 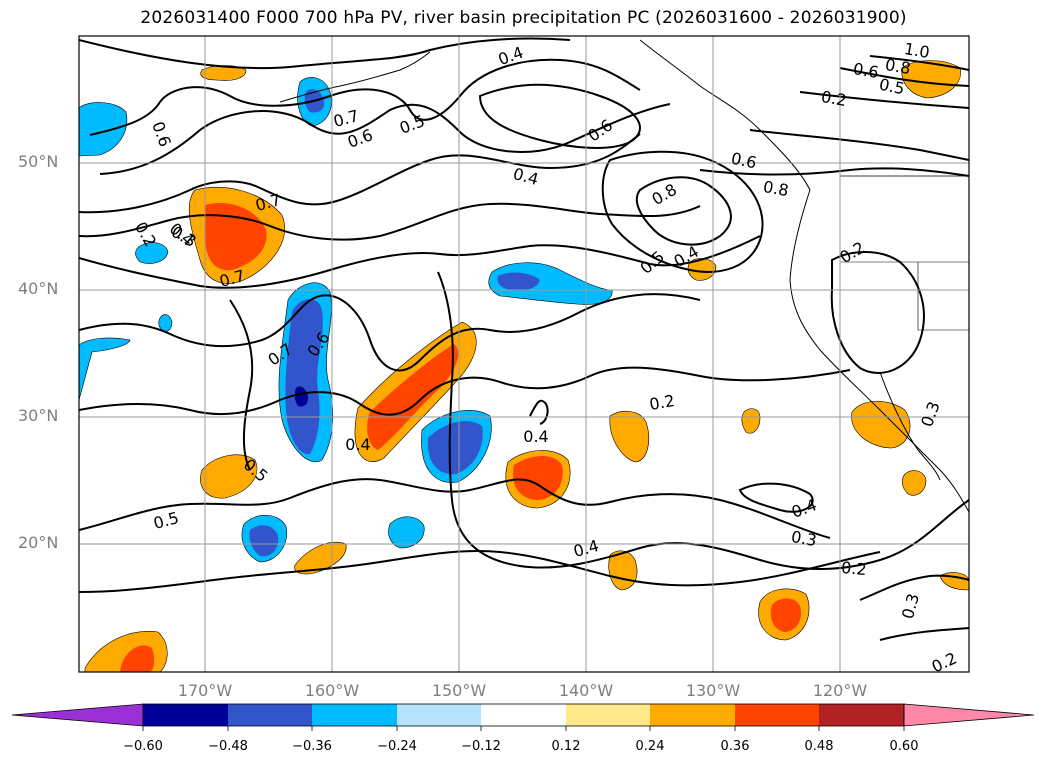 I want to click on positive-area-subtropical-band-core, so click(x=413, y=397).